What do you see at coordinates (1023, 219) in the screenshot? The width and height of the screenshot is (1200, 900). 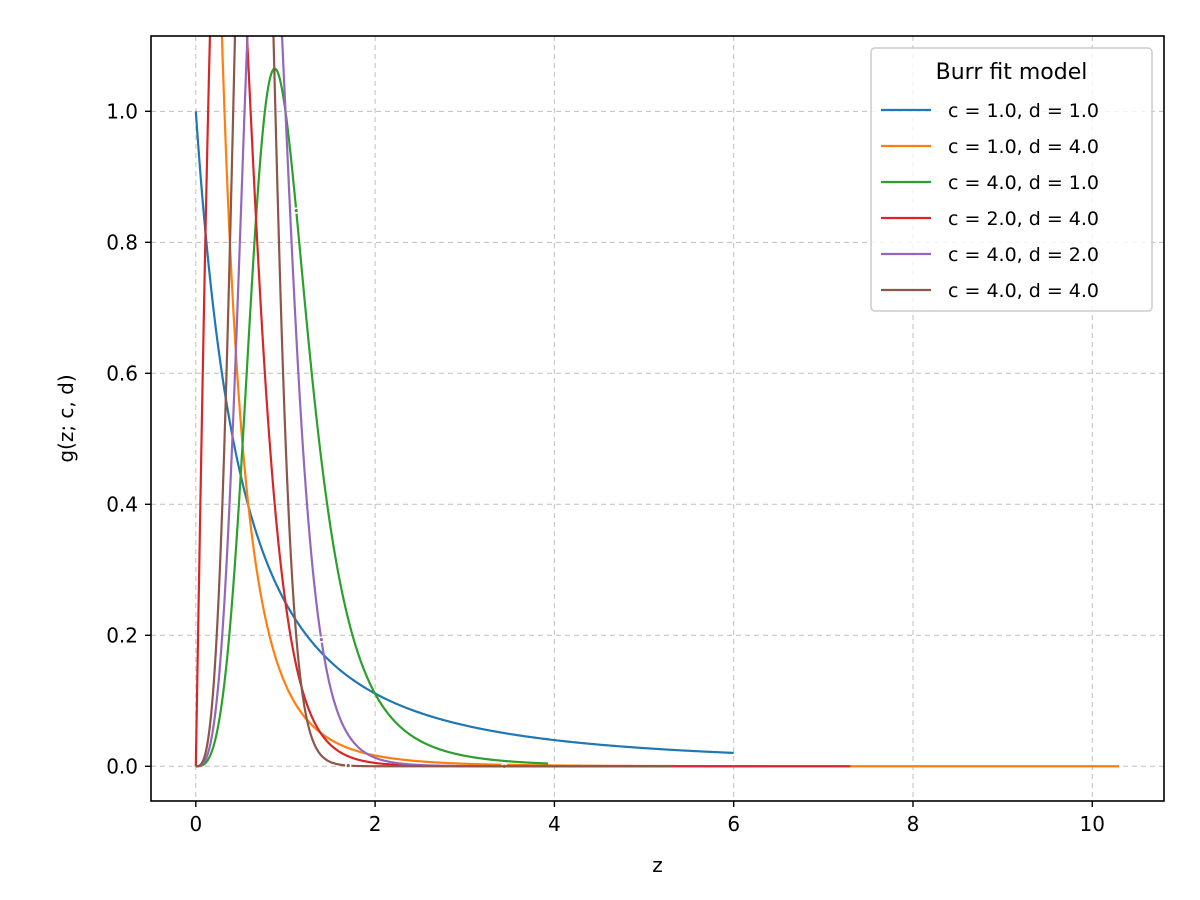 I see `legend-entry-label: c = 2.0, d = 4.0` at bounding box center [1023, 219].